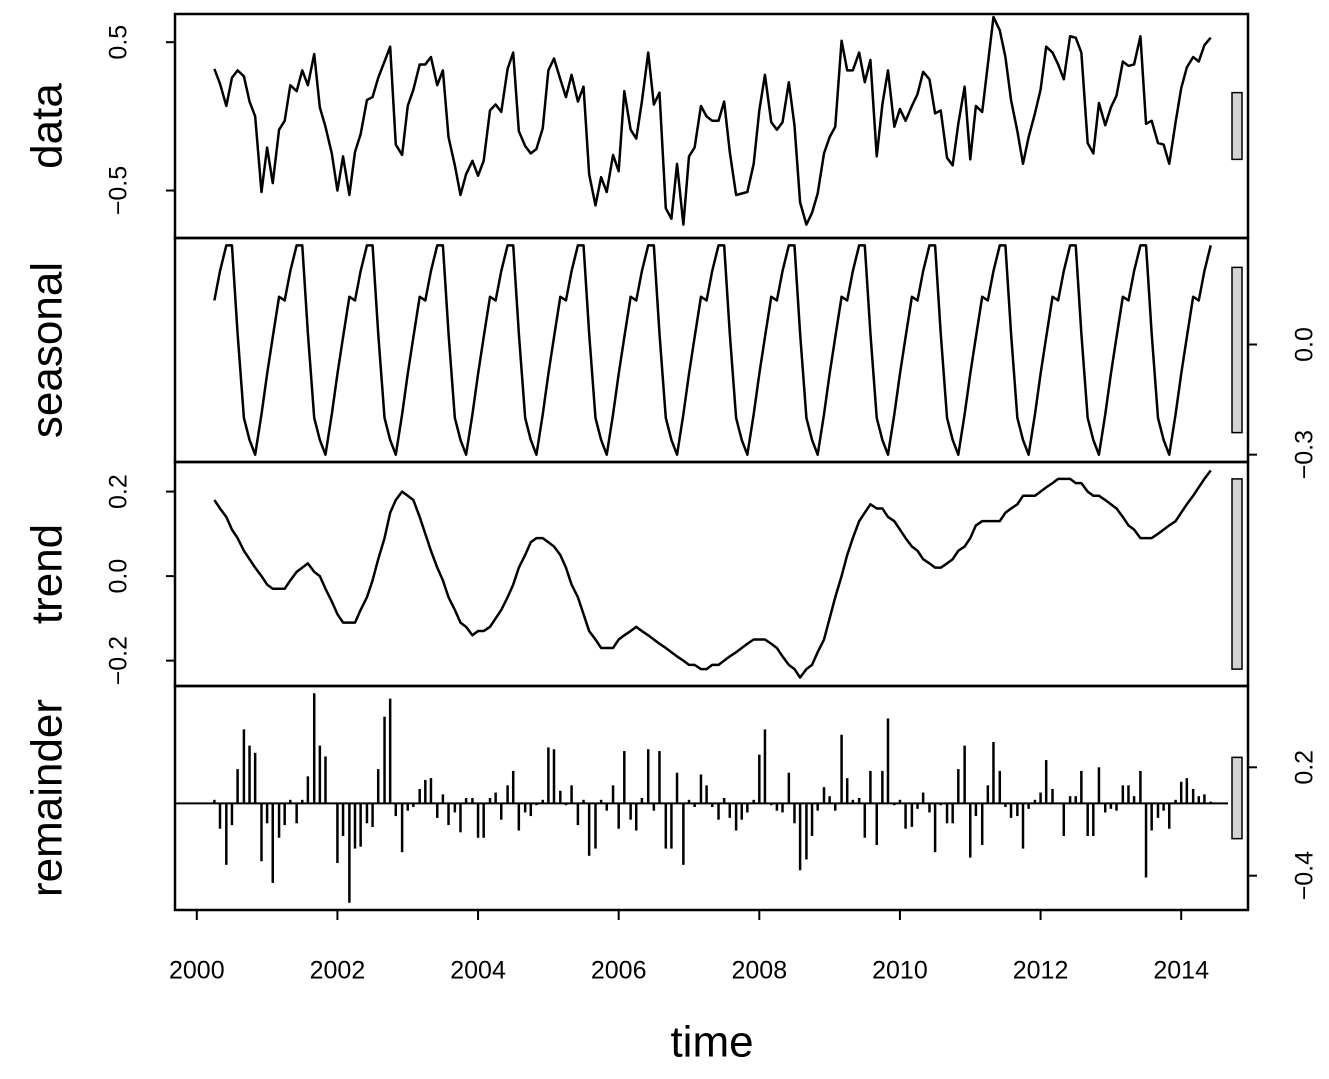 This screenshot has width=1329, height=1079. I want to click on x-tick-label: 2000, so click(197, 971).